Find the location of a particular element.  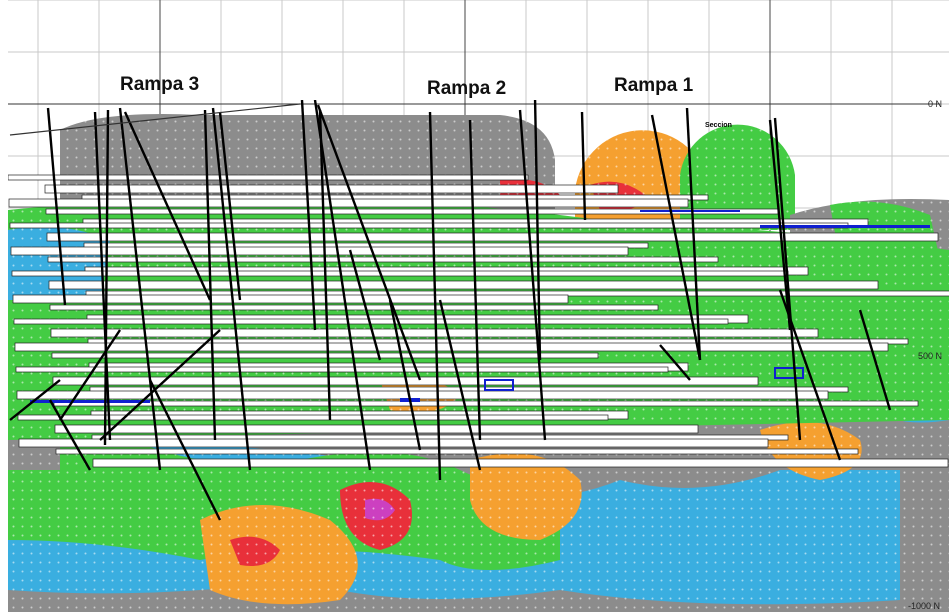

section-label: Seccion is located at coordinates (718, 125).